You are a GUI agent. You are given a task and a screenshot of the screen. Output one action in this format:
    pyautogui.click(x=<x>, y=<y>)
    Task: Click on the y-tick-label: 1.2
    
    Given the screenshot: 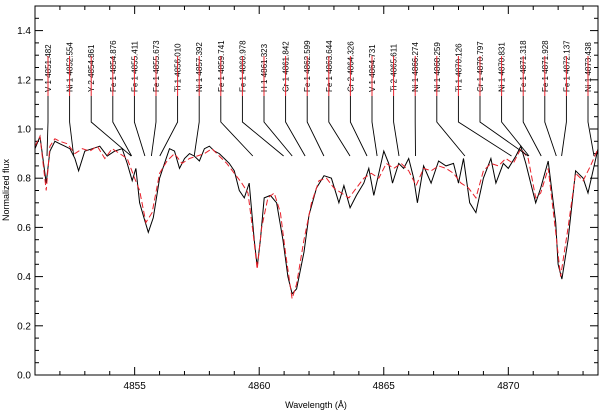 What is the action you would take?
    pyautogui.click(x=24, y=80)
    